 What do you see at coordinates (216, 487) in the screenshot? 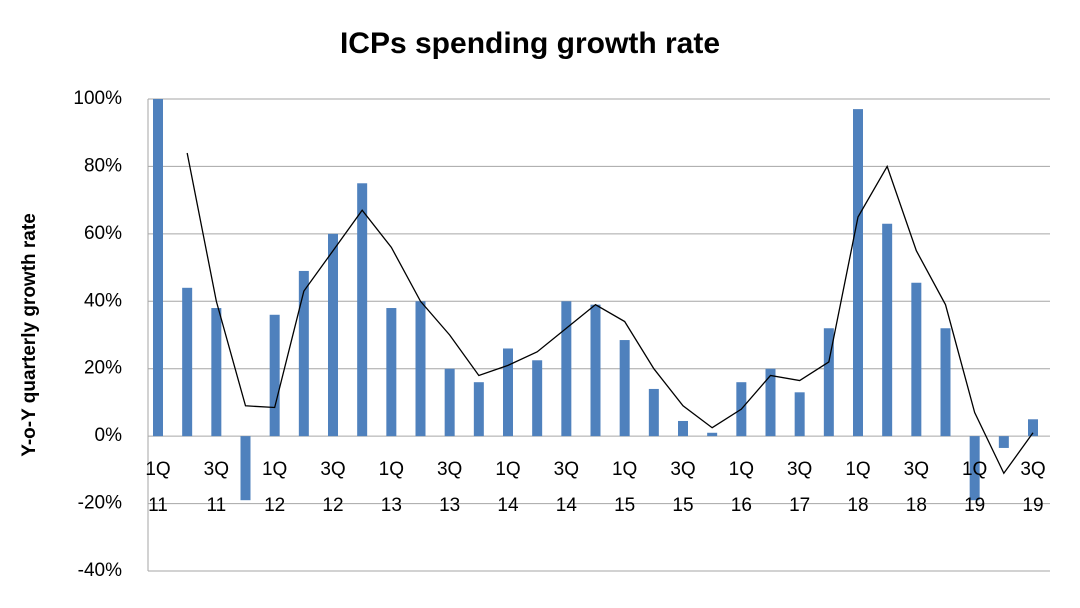
I see `x-tick-label: 3Q 11` at bounding box center [216, 487].